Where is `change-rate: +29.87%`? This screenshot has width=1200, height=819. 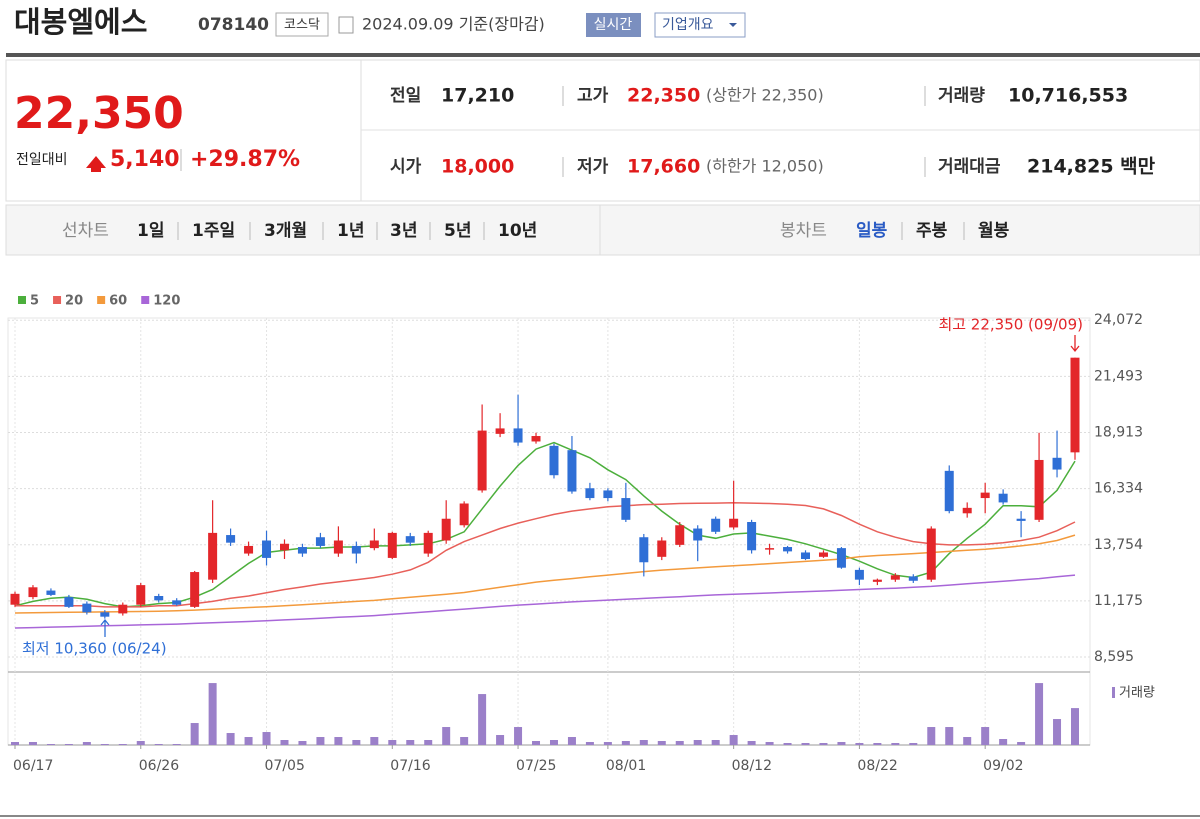 change-rate: +29.87% is located at coordinates (245, 159).